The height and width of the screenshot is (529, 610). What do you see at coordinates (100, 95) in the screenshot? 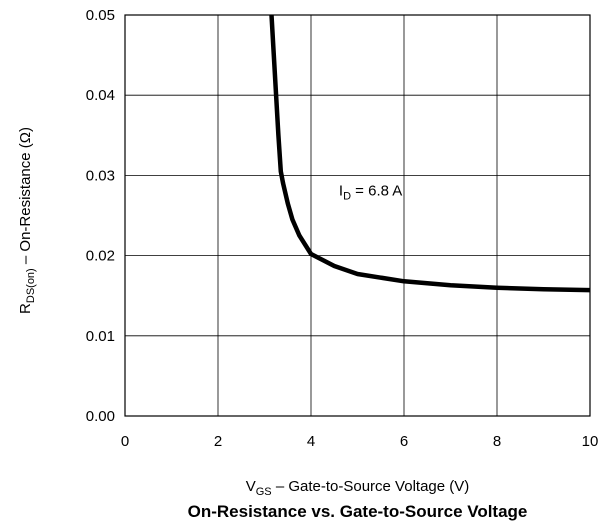
I see `y-tick-label: 0.04` at bounding box center [100, 95].